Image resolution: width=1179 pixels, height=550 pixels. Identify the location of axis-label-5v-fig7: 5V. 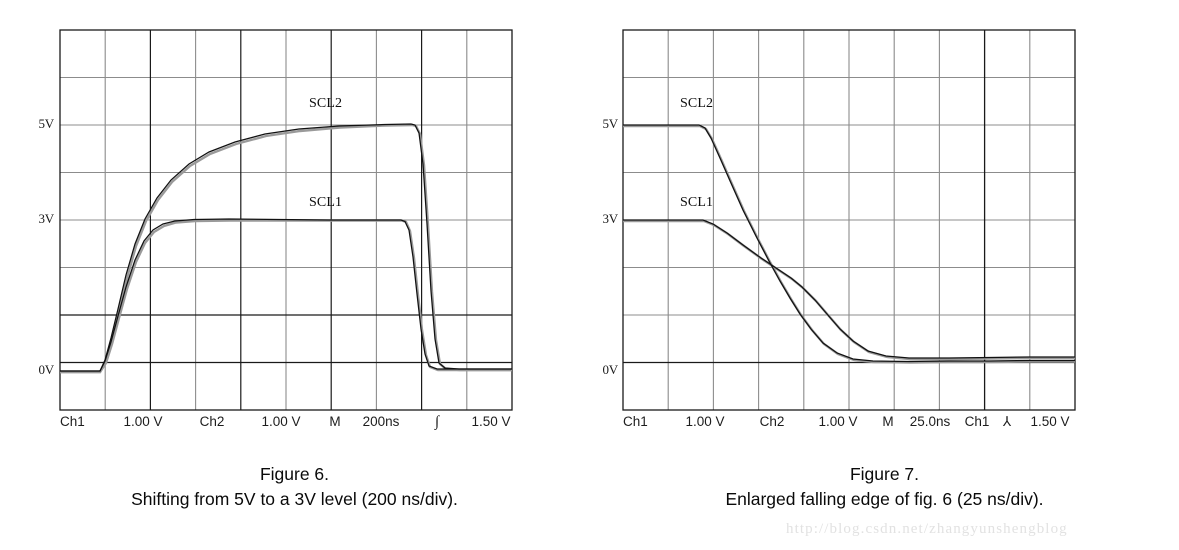
(610, 123).